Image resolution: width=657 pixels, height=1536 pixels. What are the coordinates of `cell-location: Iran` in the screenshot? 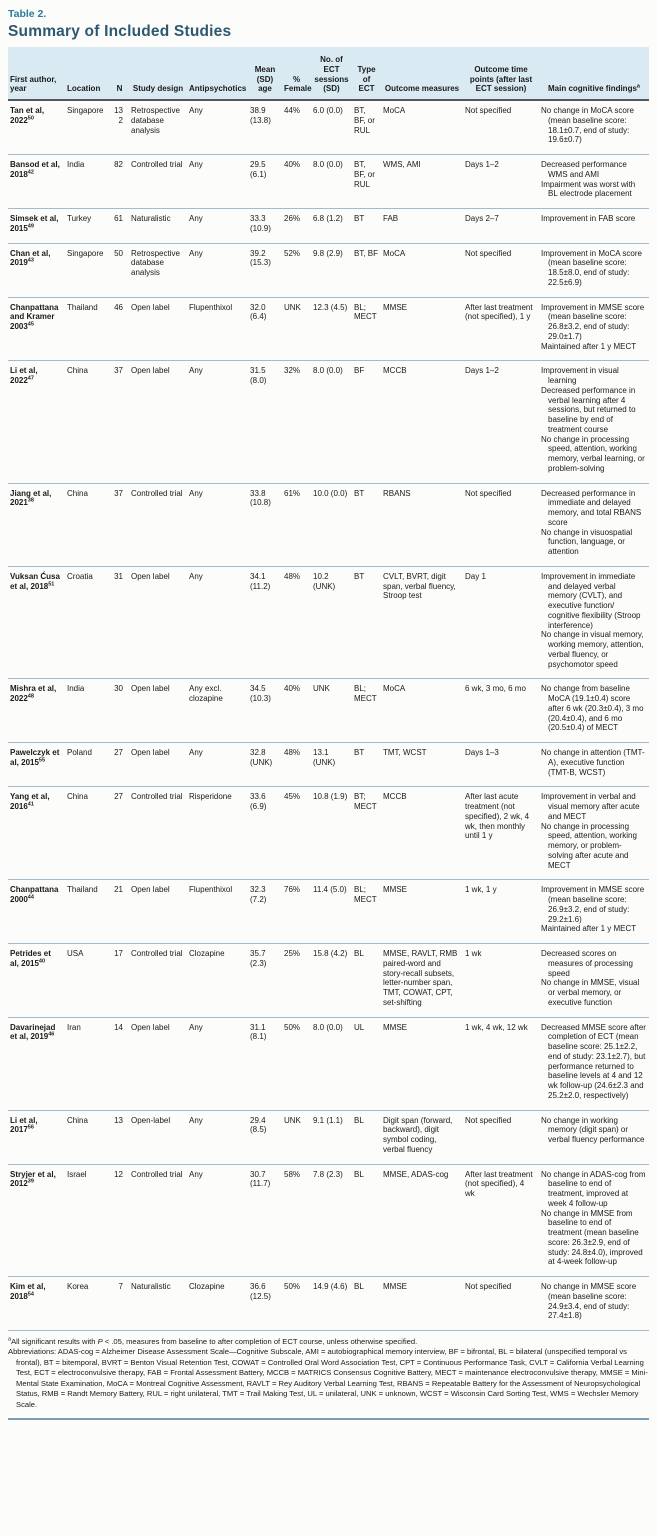 It's located at (87, 1064).